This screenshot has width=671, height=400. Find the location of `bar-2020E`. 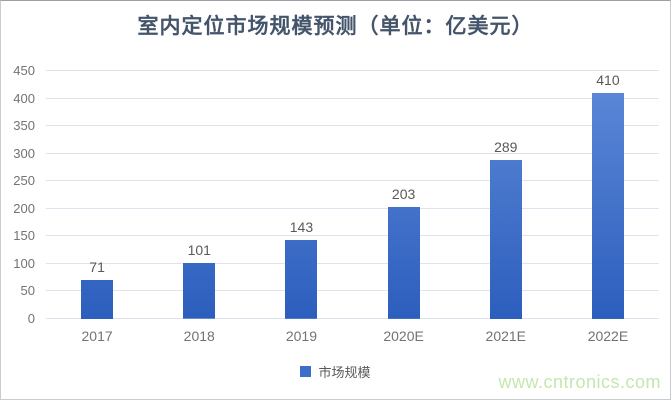

bar-2020E is located at coordinates (403, 263).